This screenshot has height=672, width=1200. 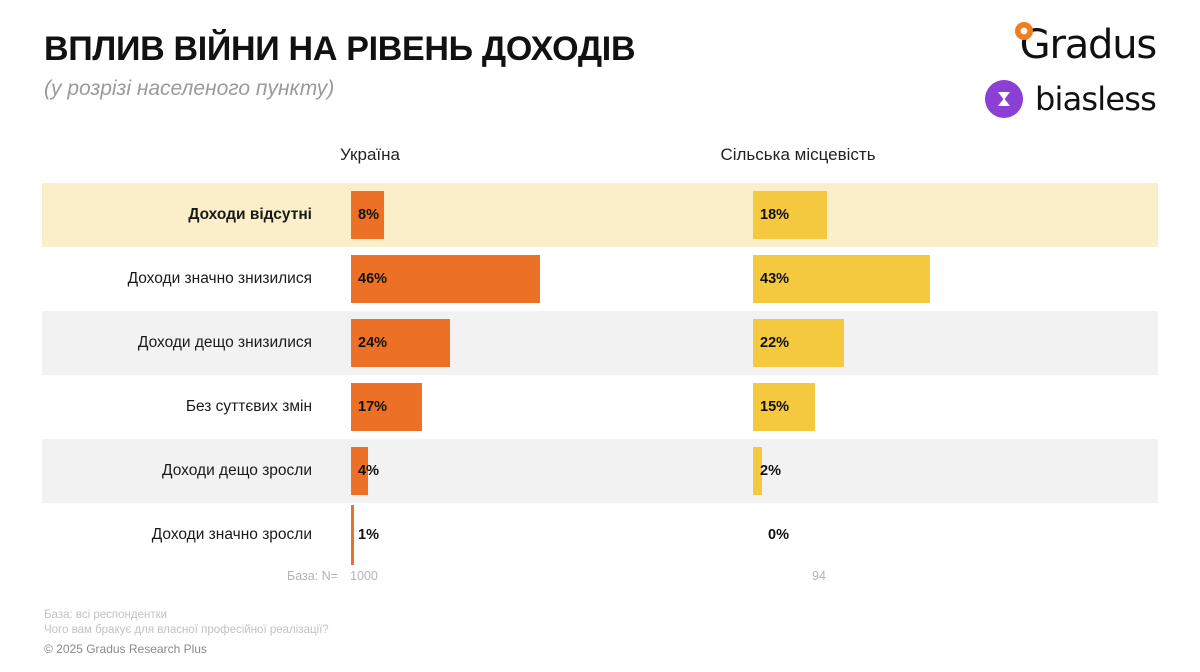 I want to click on column-header-rural: Сільська місцевість, so click(x=798, y=154).